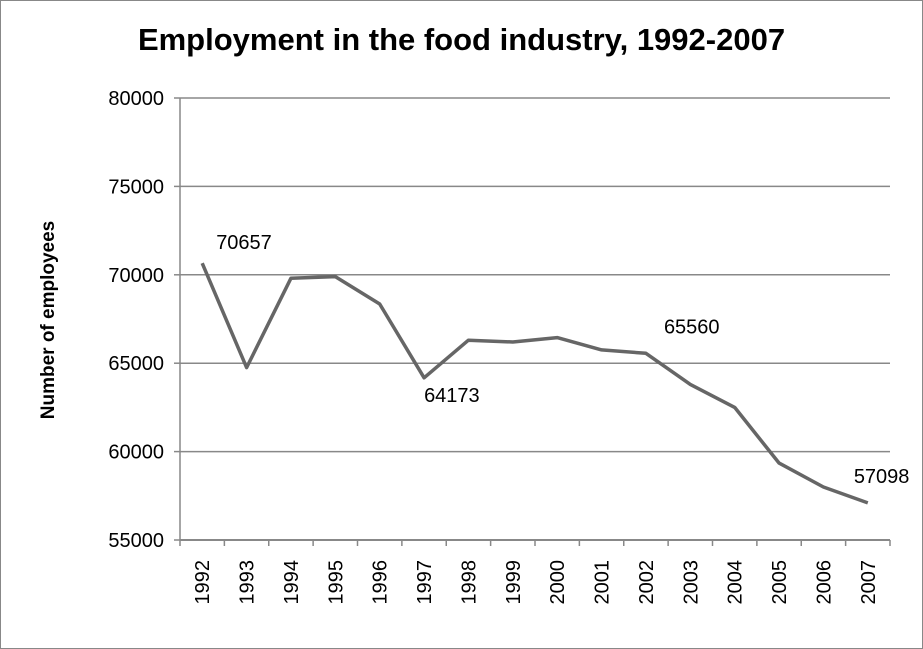 This screenshot has height=649, width=923. I want to click on y-axis-label: Number of employees, so click(48, 320).